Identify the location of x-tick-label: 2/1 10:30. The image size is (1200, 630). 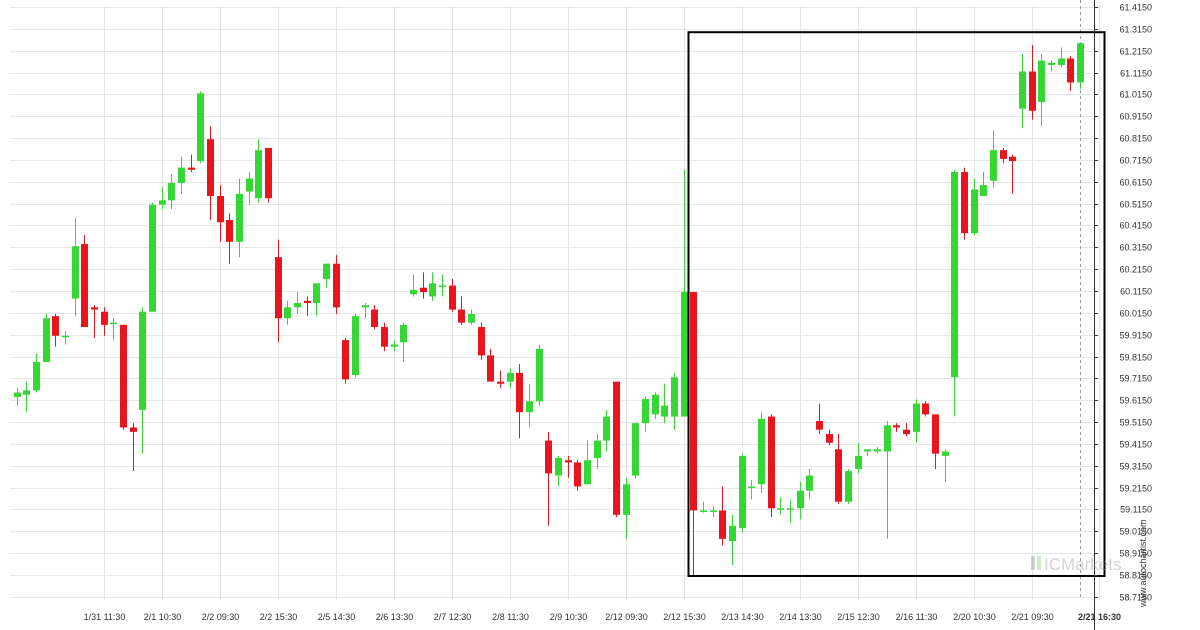
(163, 617).